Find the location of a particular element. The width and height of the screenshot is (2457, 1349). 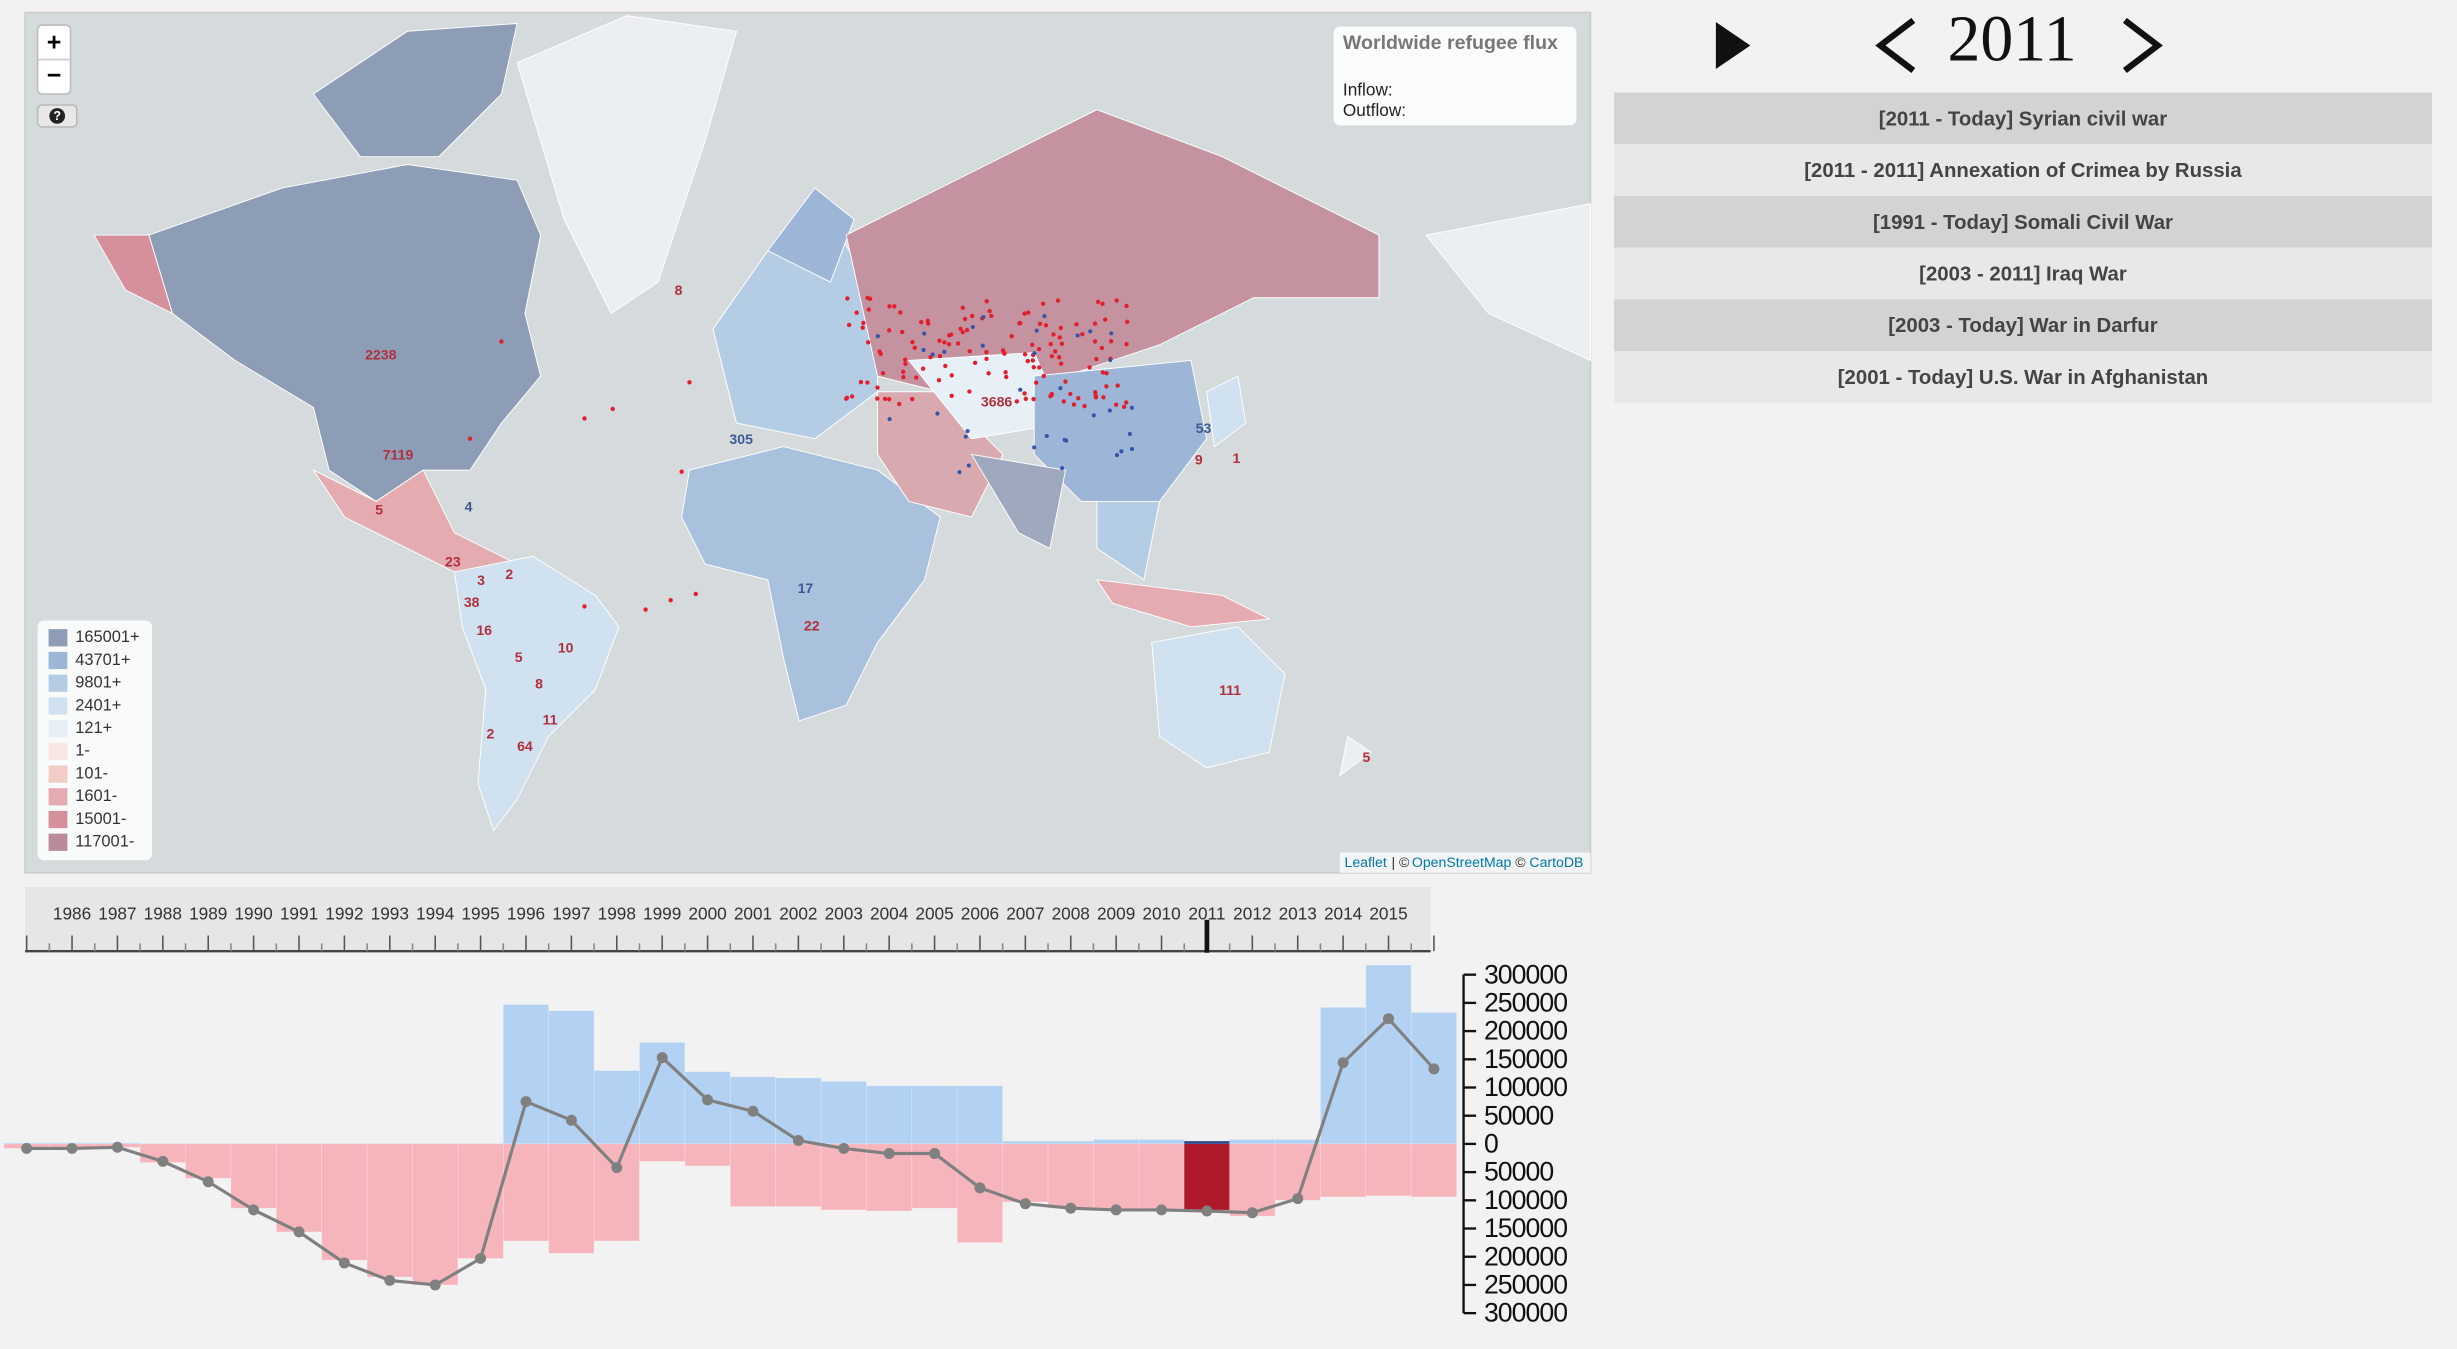

attribution-osm: OpenStreetMap is located at coordinates (1462, 862).